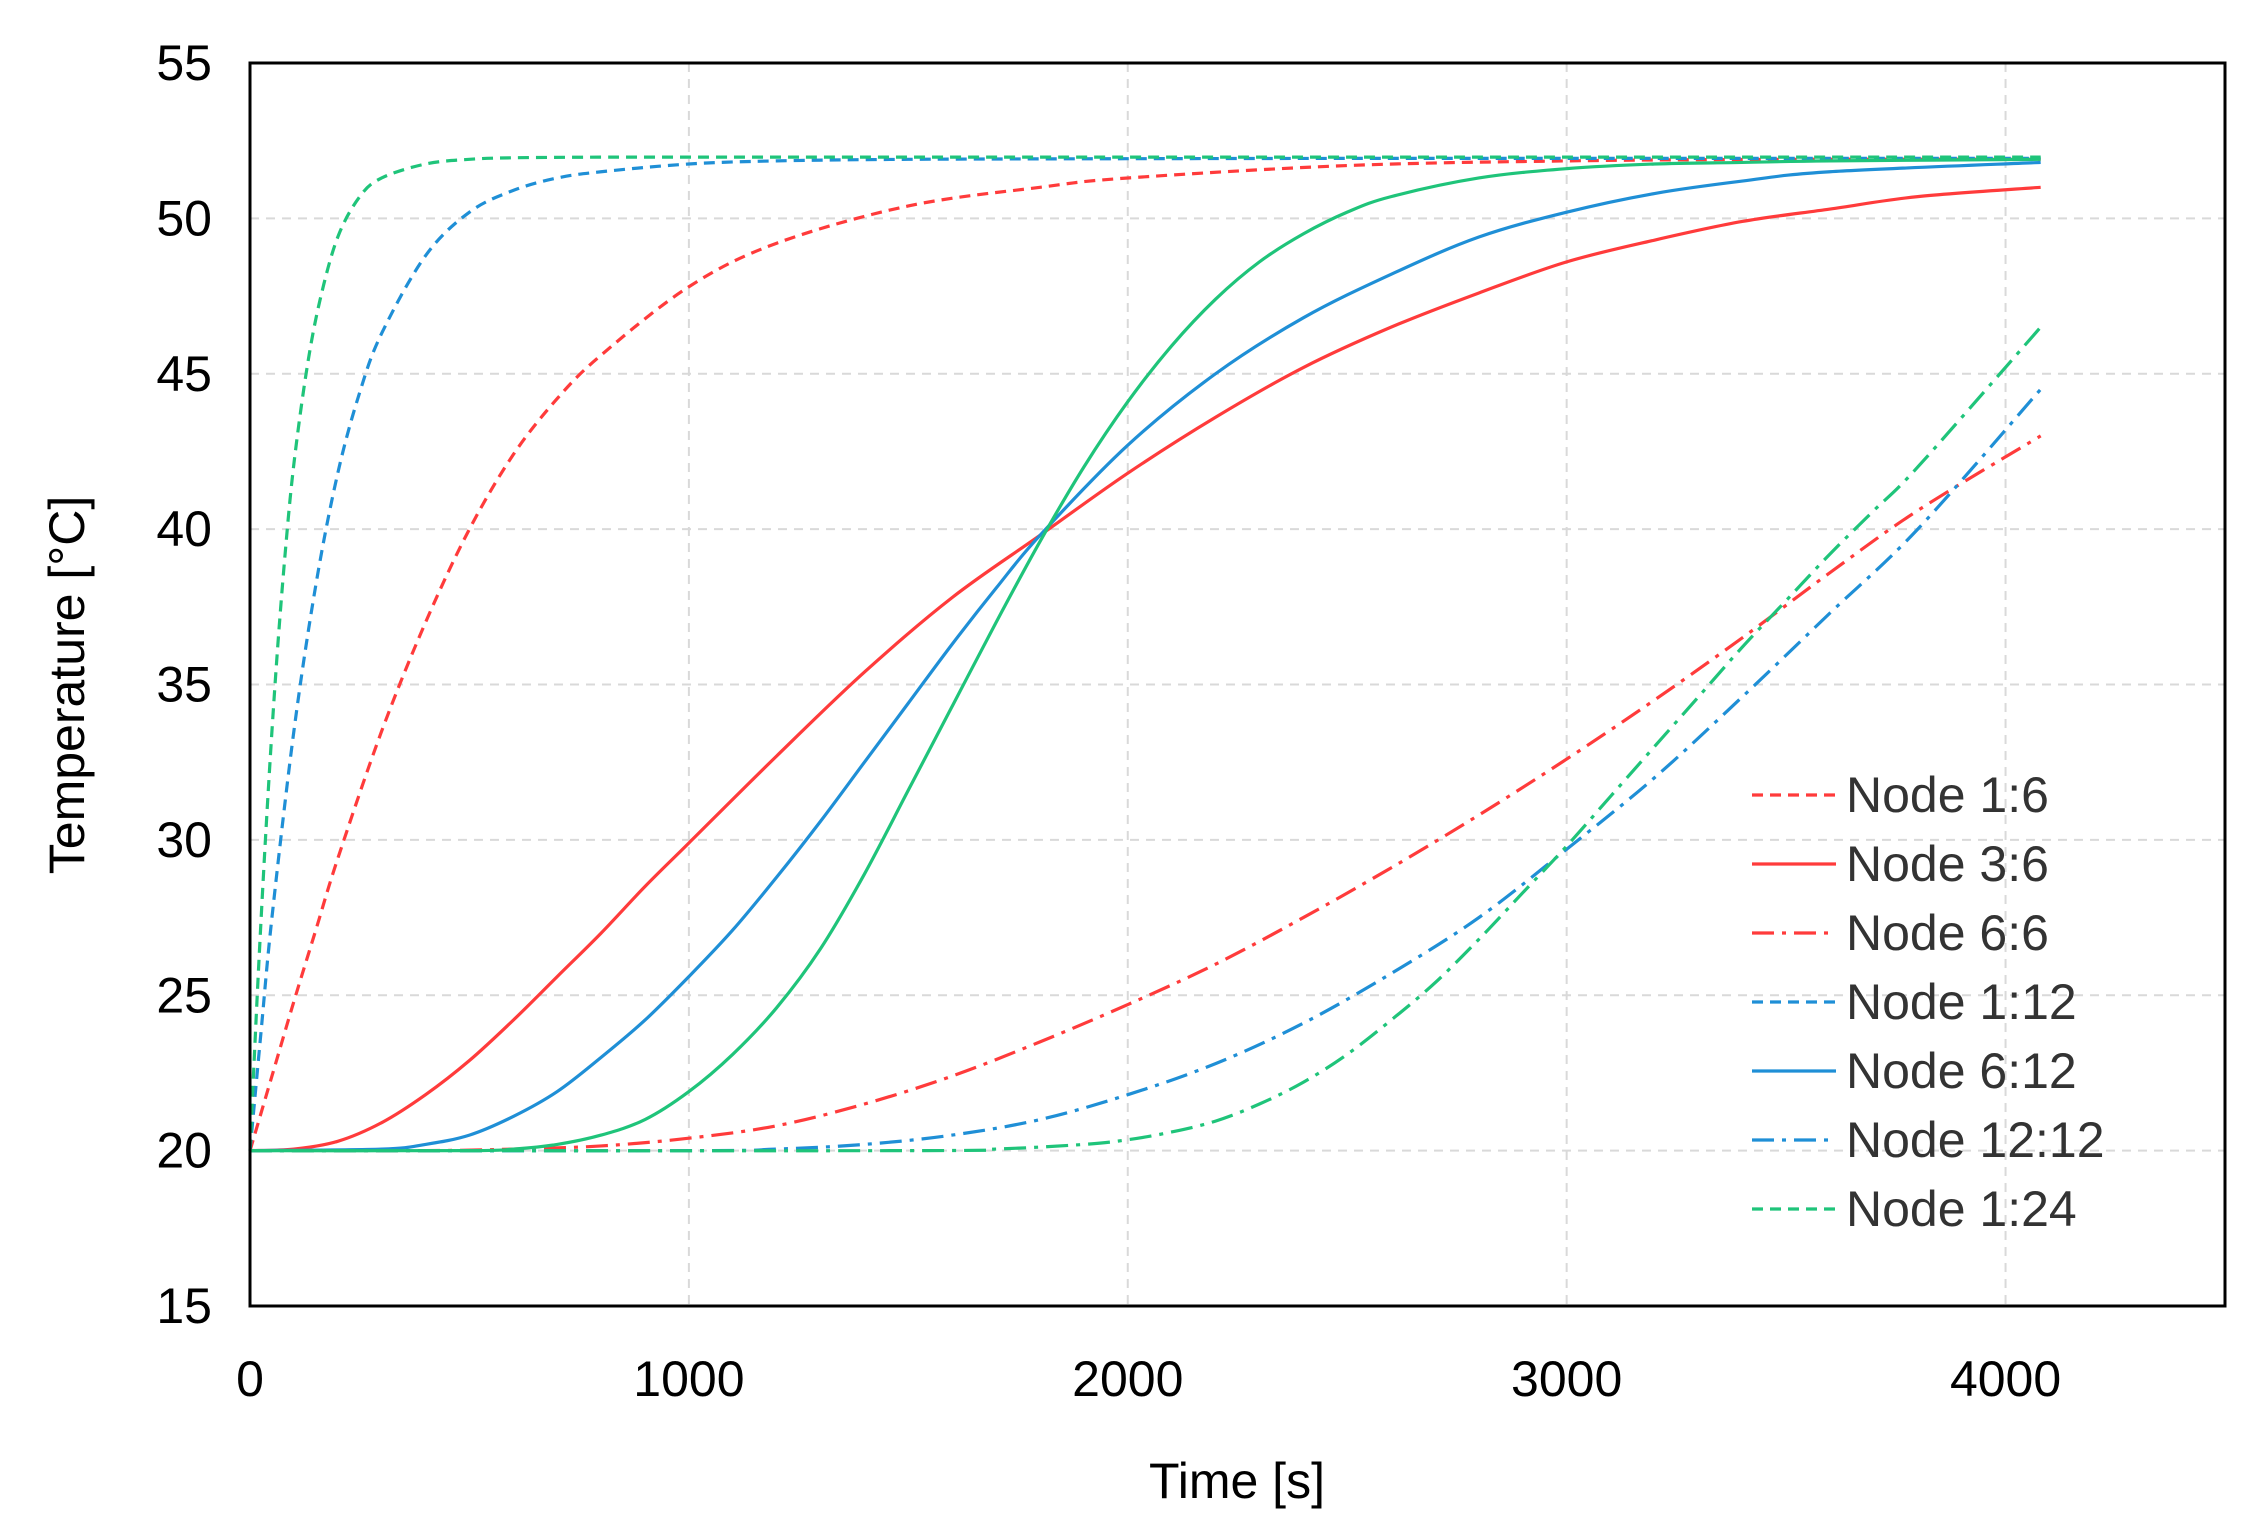  What do you see at coordinates (1566, 1379) in the screenshot?
I see `x-tick-label: 3000` at bounding box center [1566, 1379].